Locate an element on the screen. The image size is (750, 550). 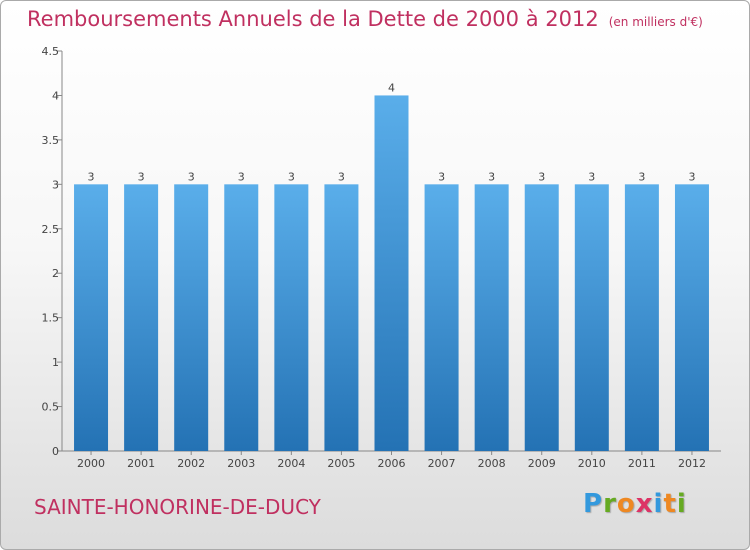
x-tick-label: 2005 is located at coordinates (341, 463).